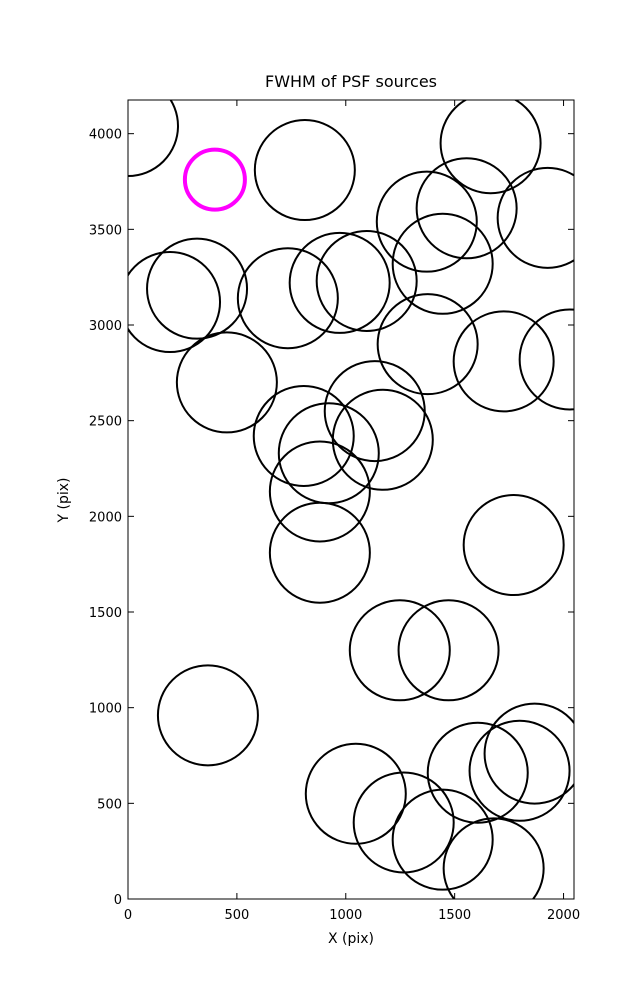  What do you see at coordinates (105, 135) in the screenshot?
I see `y-tick-label: 4000` at bounding box center [105, 135].